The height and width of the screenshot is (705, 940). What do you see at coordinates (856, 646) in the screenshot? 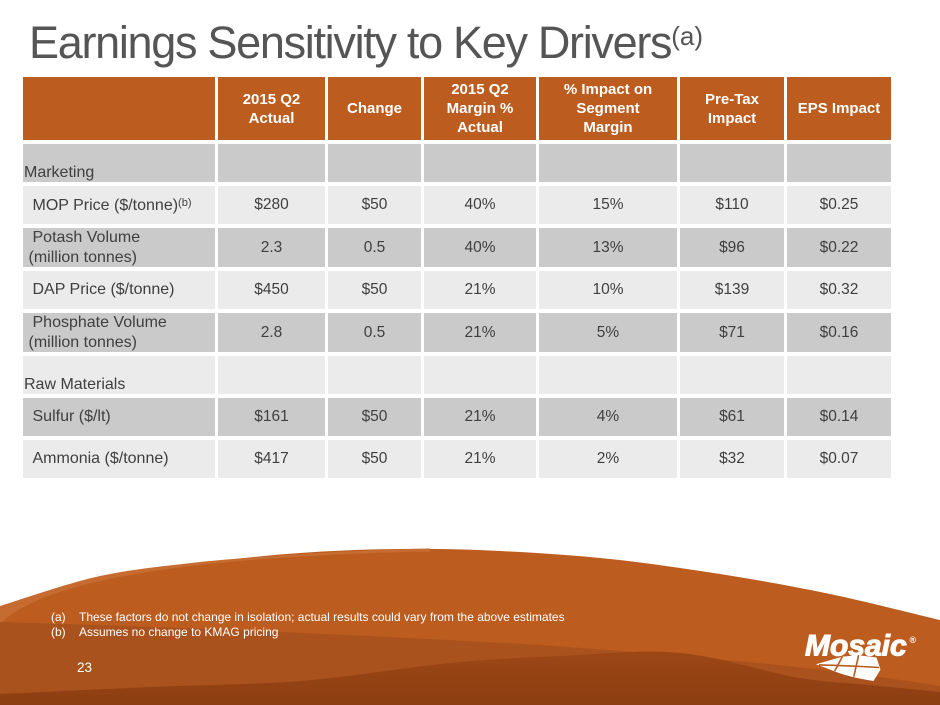
I see `svg-text: Mosaic` at bounding box center [856, 646].